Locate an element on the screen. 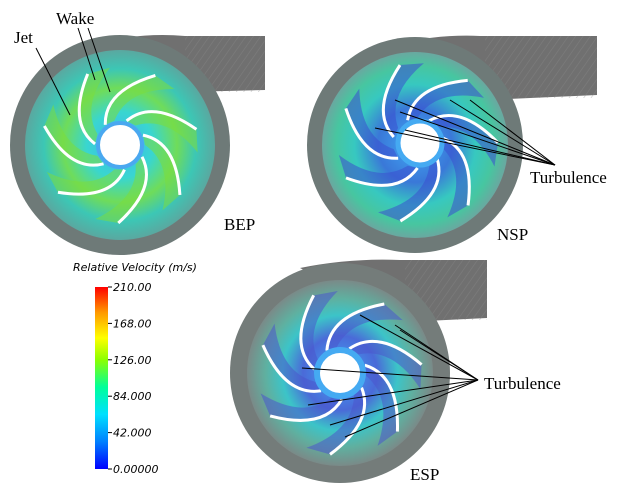 This screenshot has width=643, height=488. nsp-hub is located at coordinates (420, 143).